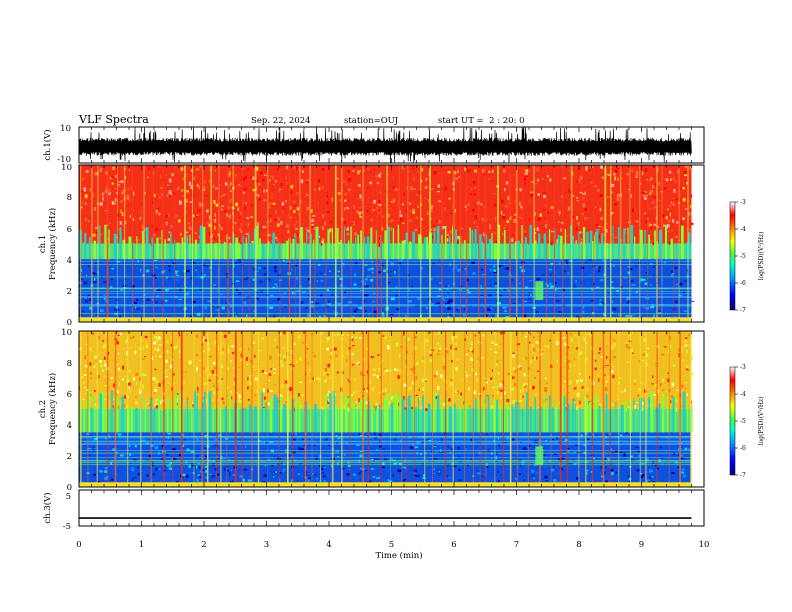 Image resolution: width=792 pixels, height=612 pixels. I want to click on ch2-spec-ytick-2: 2, so click(69, 457).